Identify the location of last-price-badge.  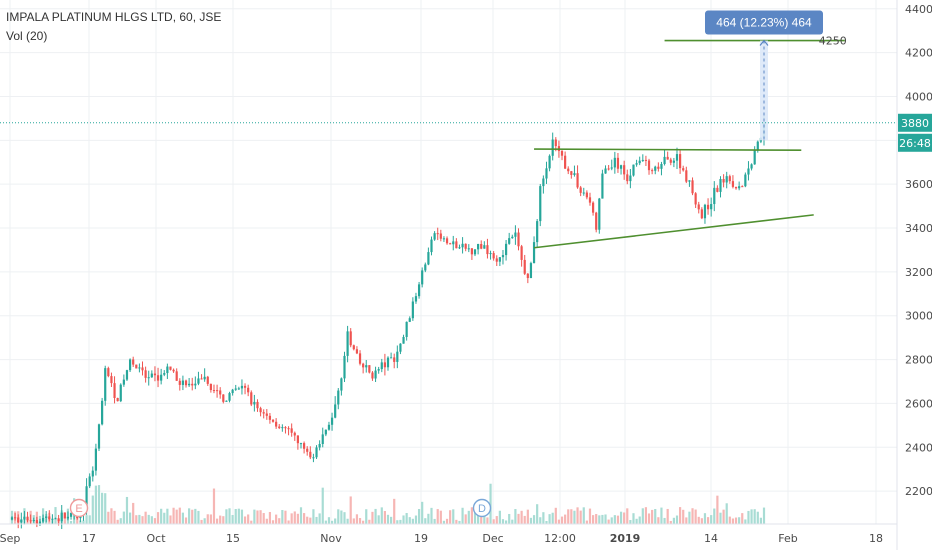
(915, 122).